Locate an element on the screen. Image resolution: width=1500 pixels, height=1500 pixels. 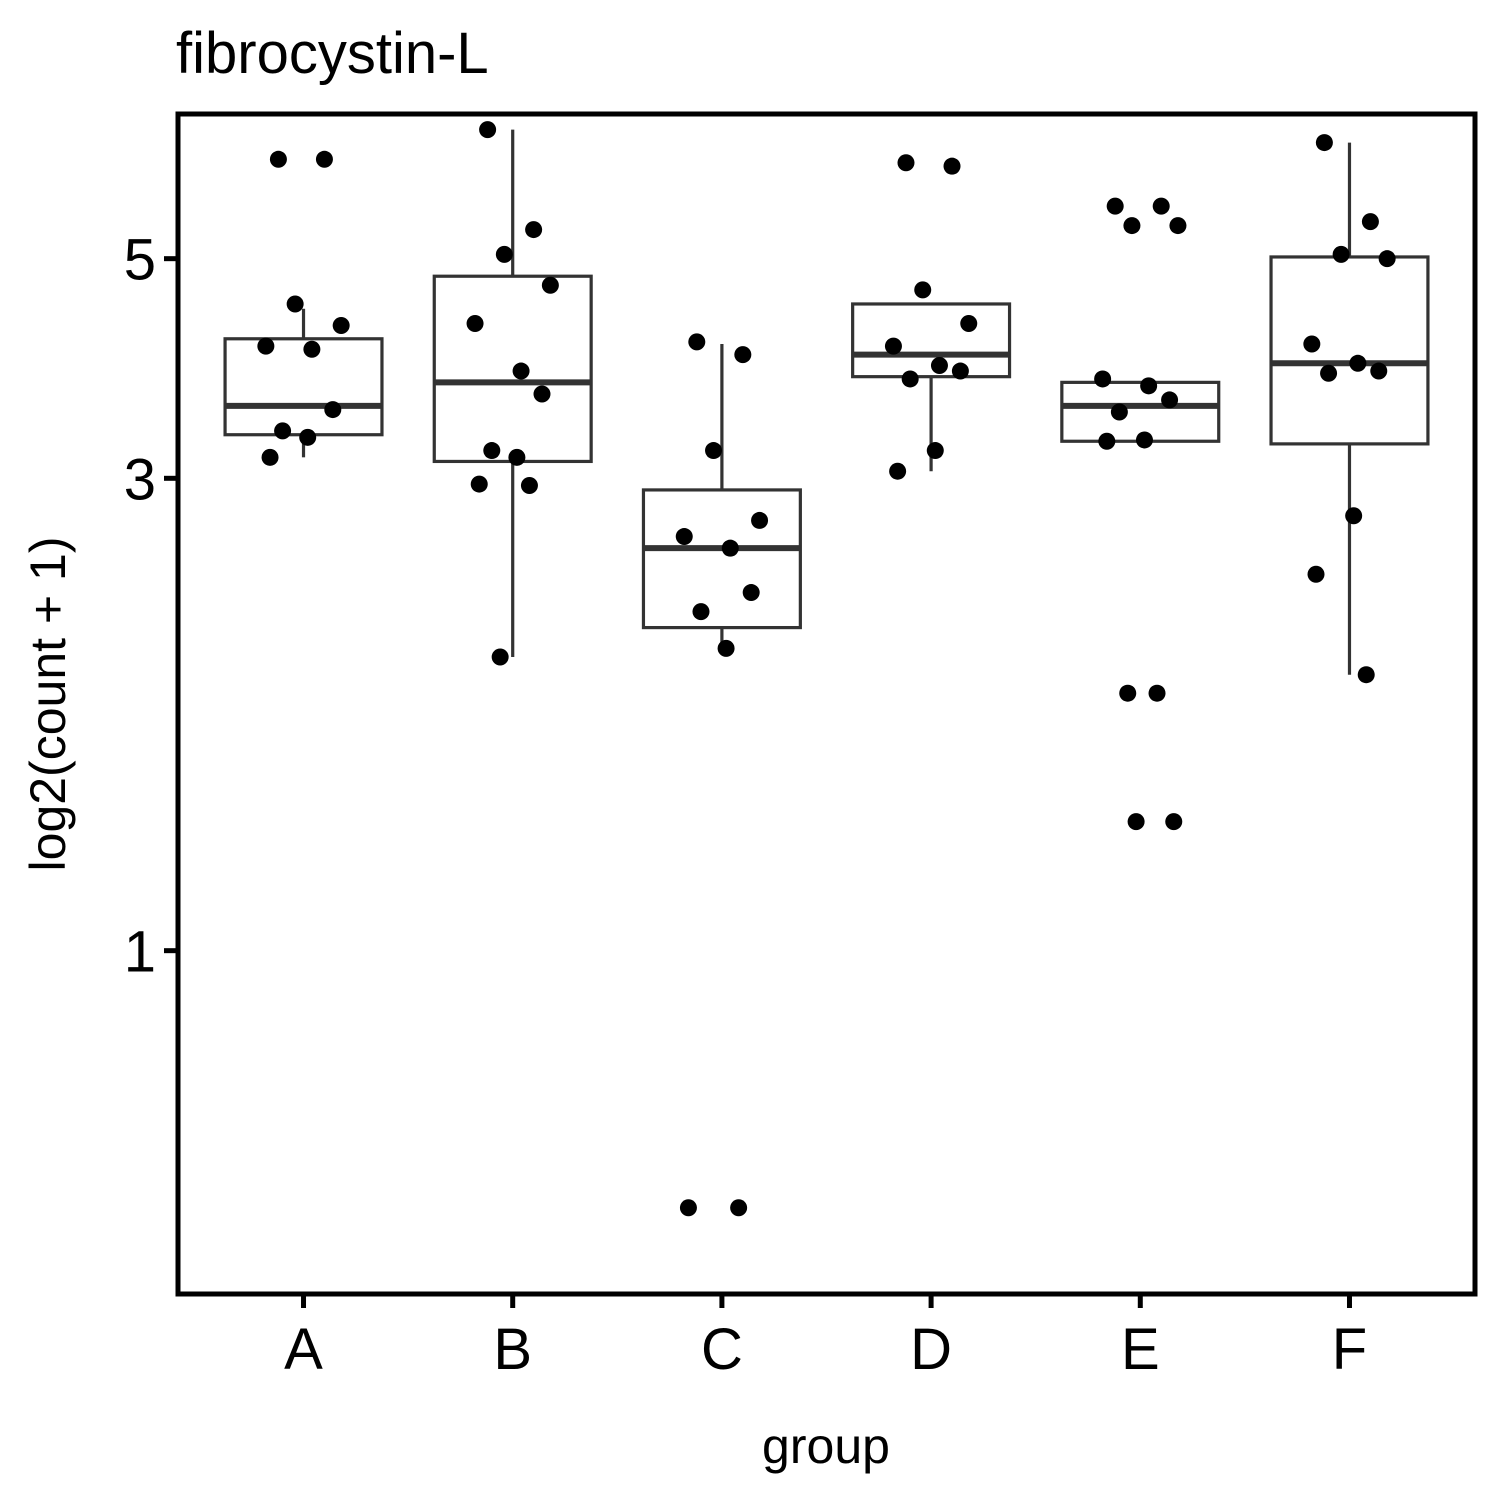
points-group-c is located at coordinates (722, 775).